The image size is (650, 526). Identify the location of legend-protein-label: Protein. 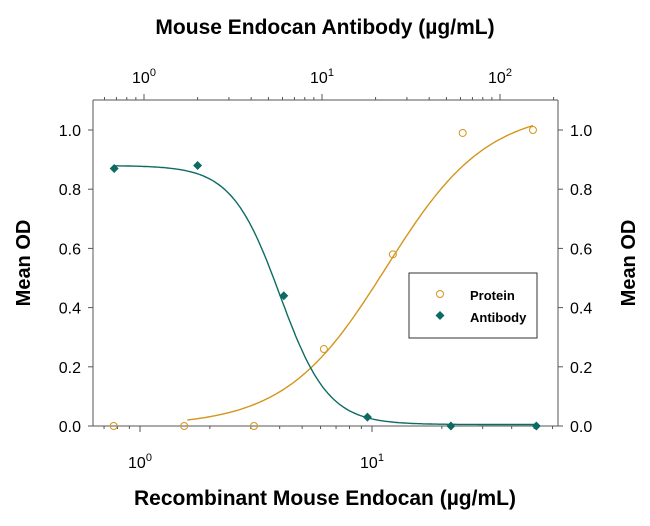
(492, 295).